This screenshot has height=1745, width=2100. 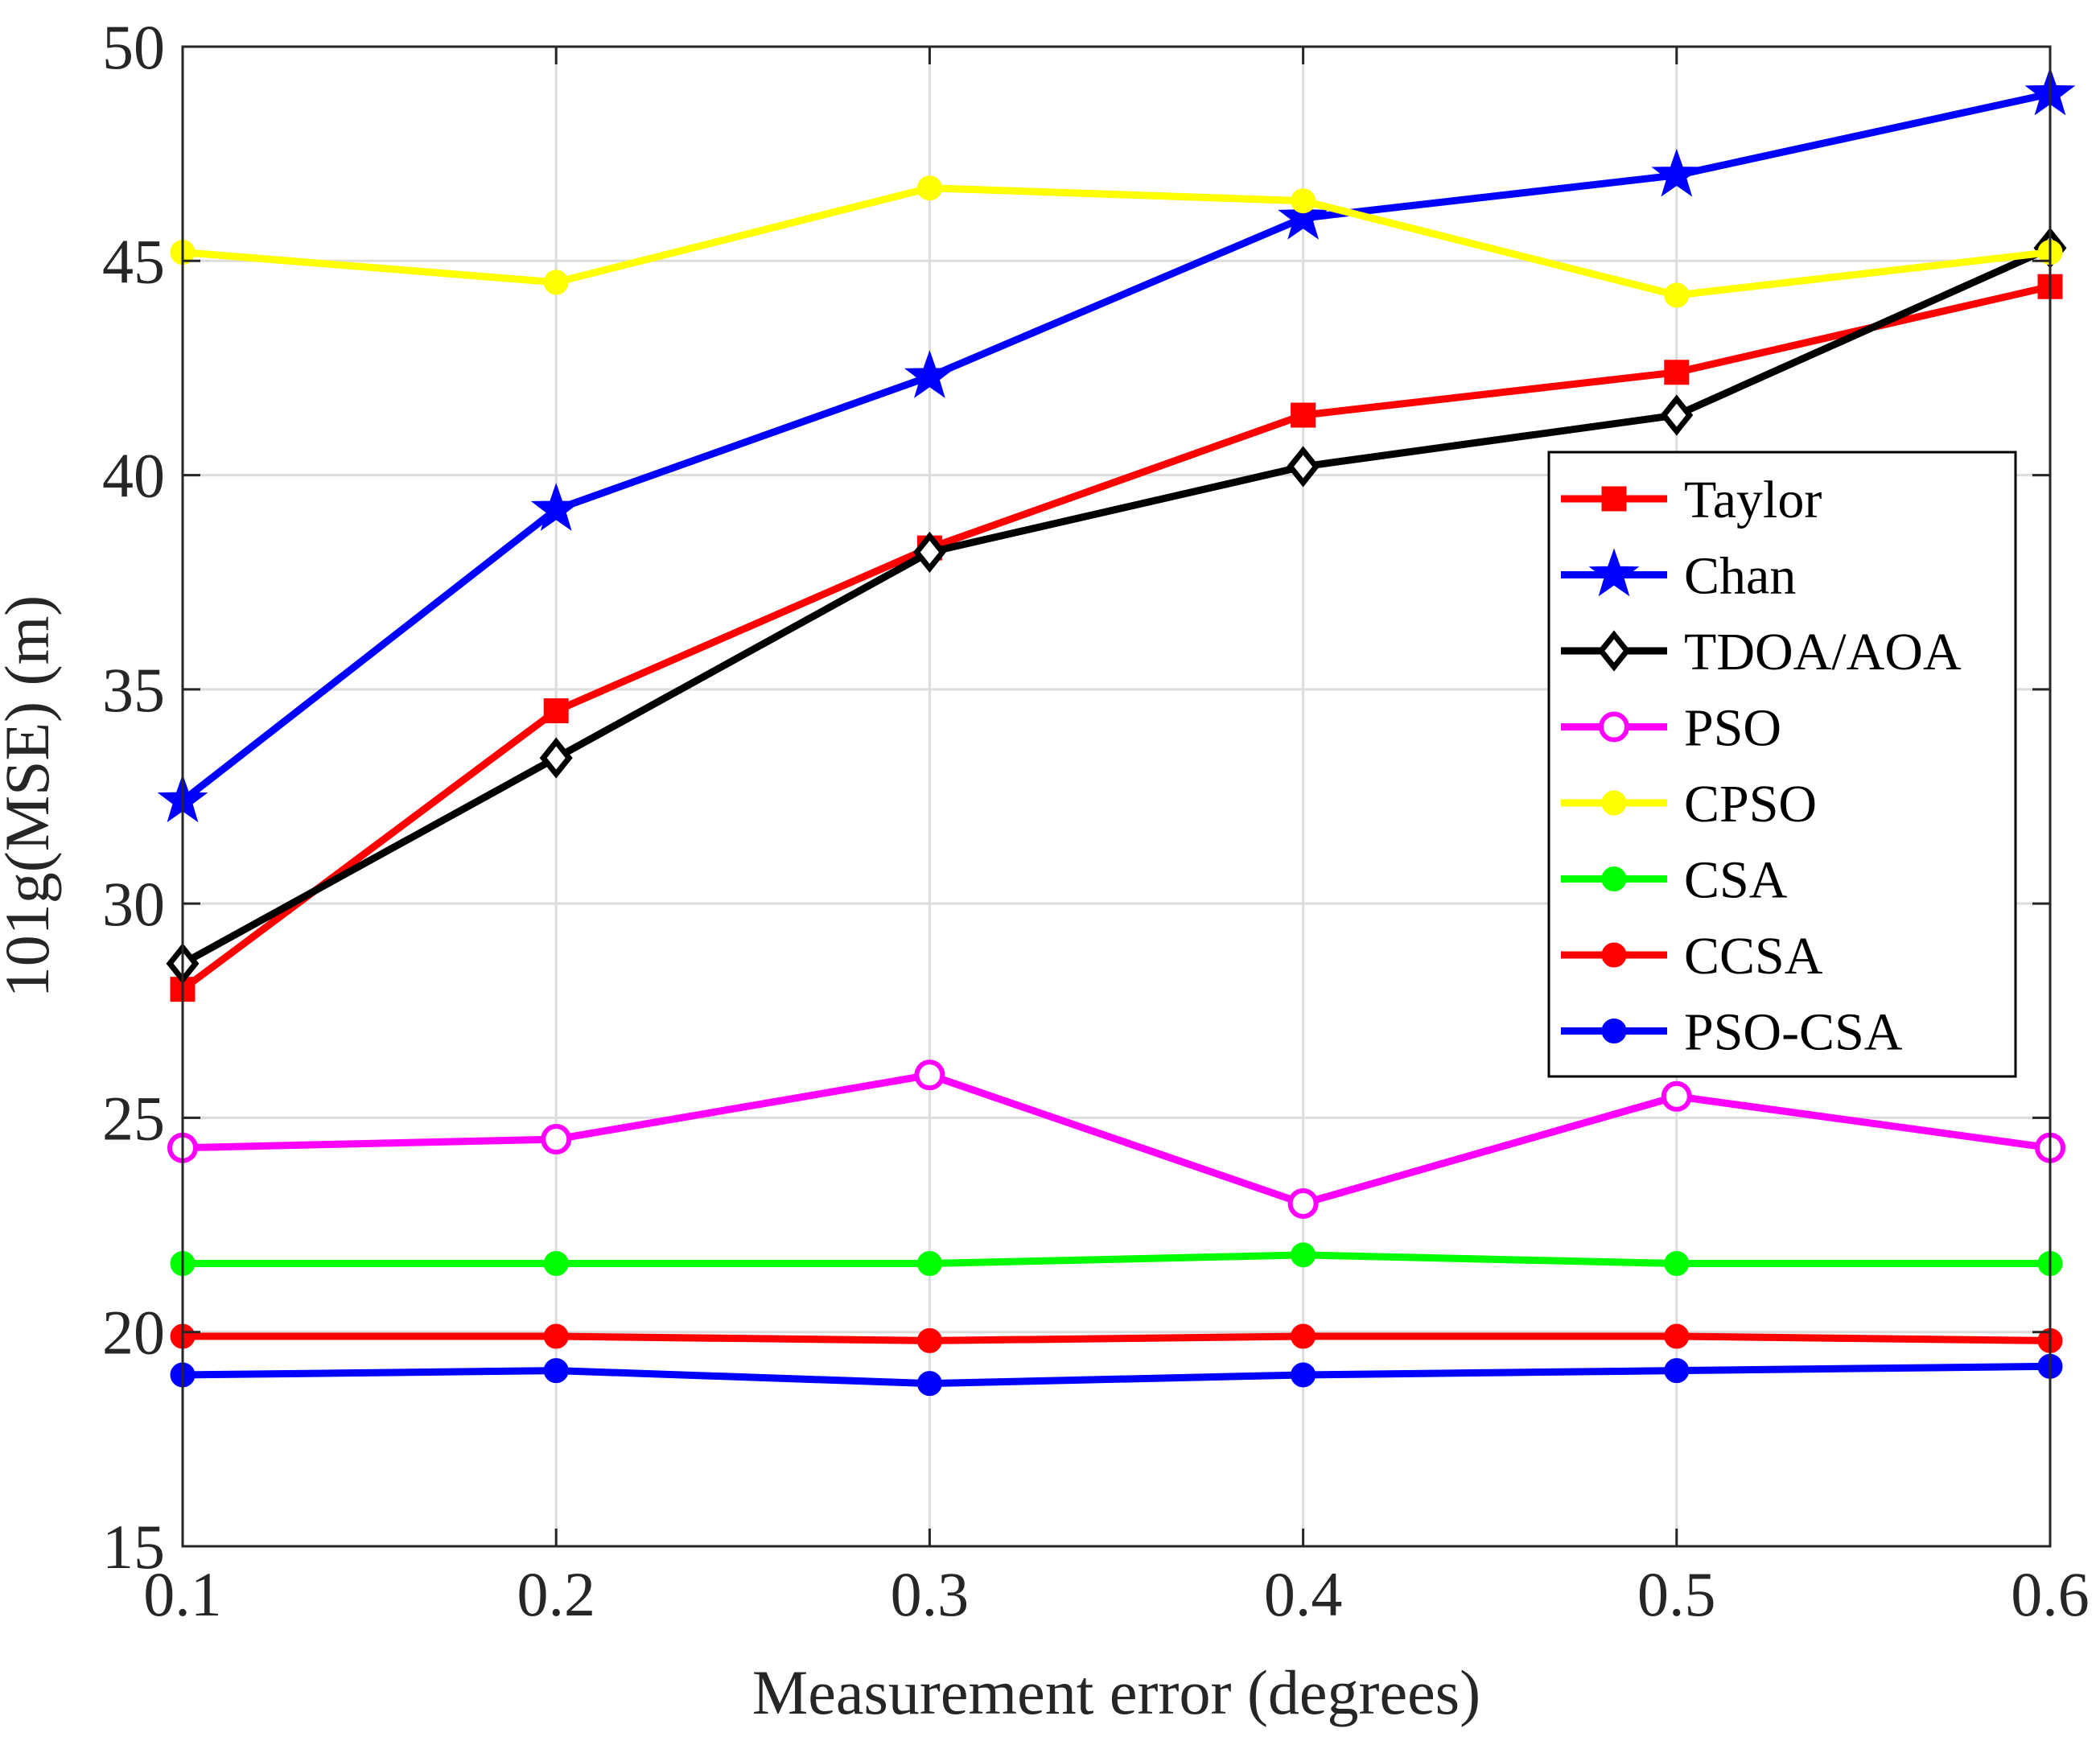 What do you see at coordinates (1116, 1692) in the screenshot?
I see `x-axis-label: Measurement error (degrees)` at bounding box center [1116, 1692].